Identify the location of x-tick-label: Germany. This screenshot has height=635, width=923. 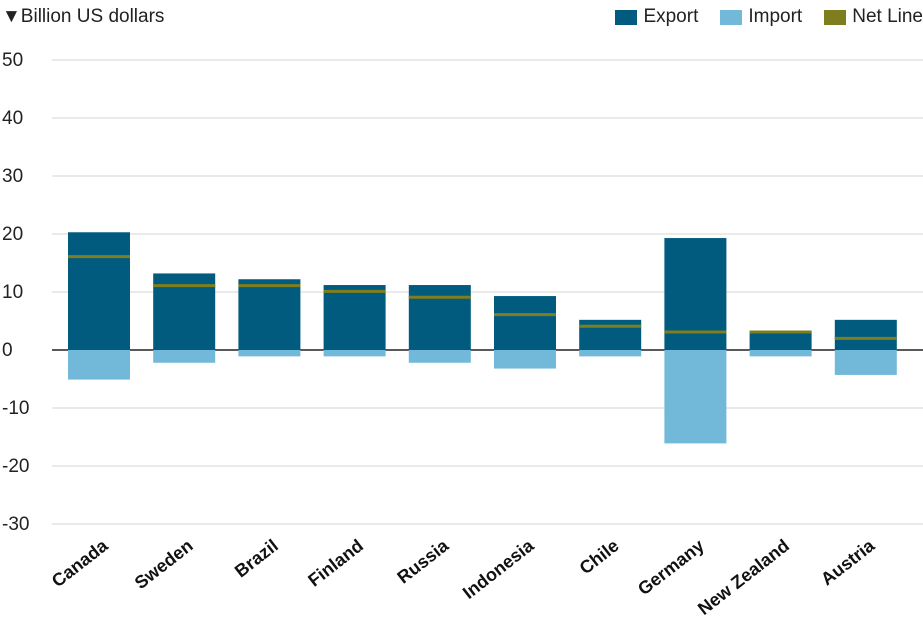
(671, 567).